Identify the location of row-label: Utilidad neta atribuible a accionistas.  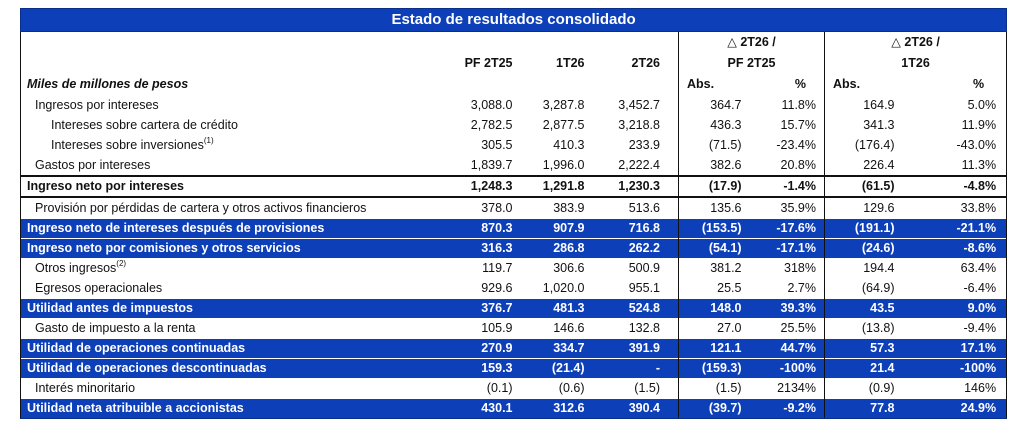
(225, 408).